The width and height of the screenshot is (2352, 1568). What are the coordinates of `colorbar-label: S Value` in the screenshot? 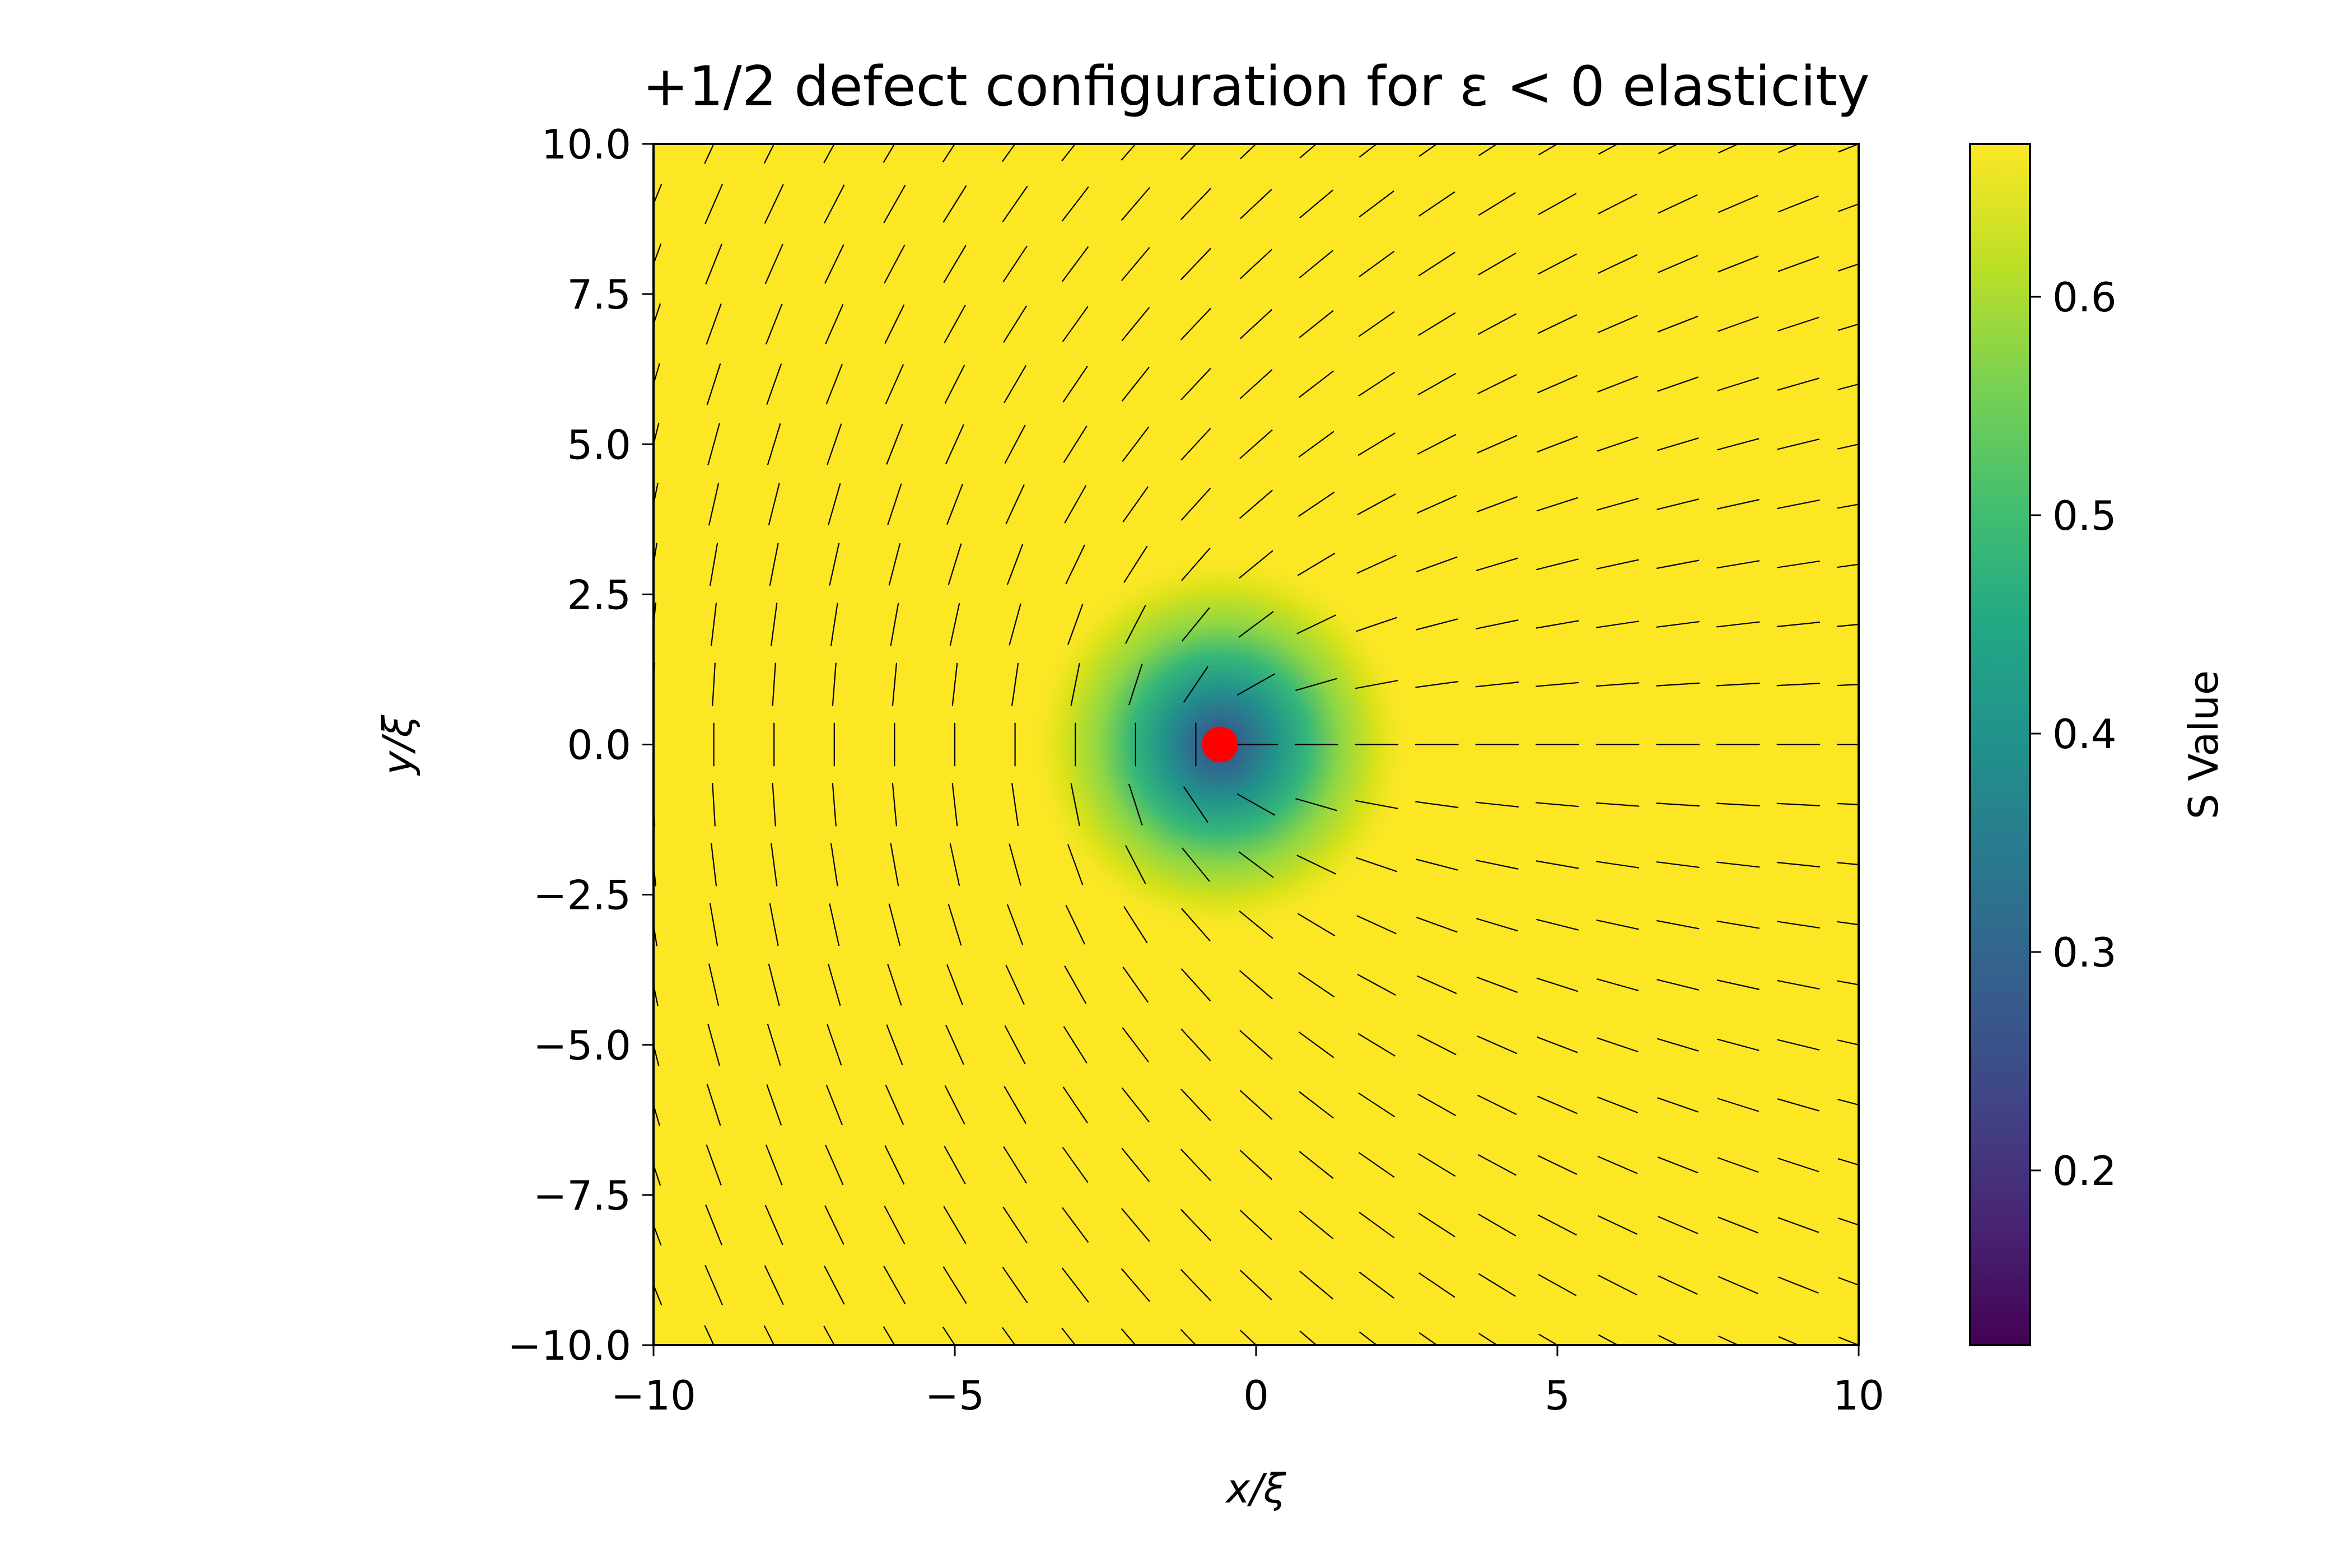 It's located at (2204, 745).